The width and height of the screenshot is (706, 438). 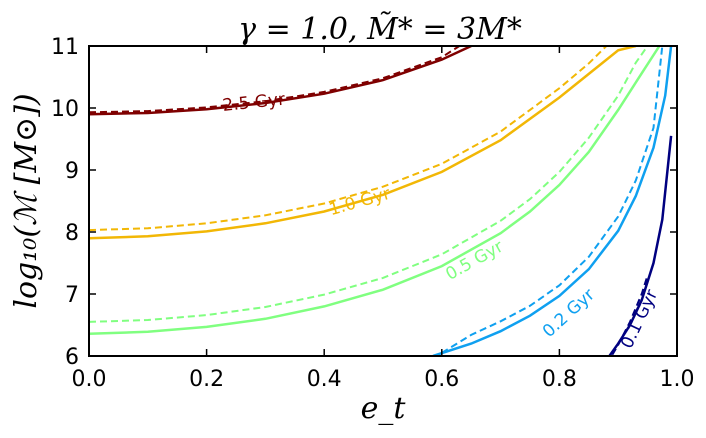 What do you see at coordinates (65, 47) in the screenshot?
I see `y-tick-label: 11` at bounding box center [65, 47].